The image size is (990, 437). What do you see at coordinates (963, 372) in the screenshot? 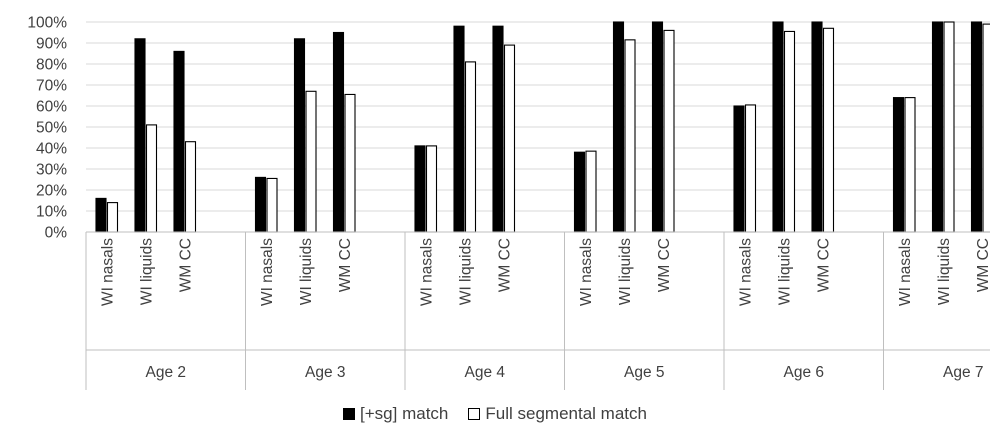
I see `x-group-label: Age 7` at bounding box center [963, 372].